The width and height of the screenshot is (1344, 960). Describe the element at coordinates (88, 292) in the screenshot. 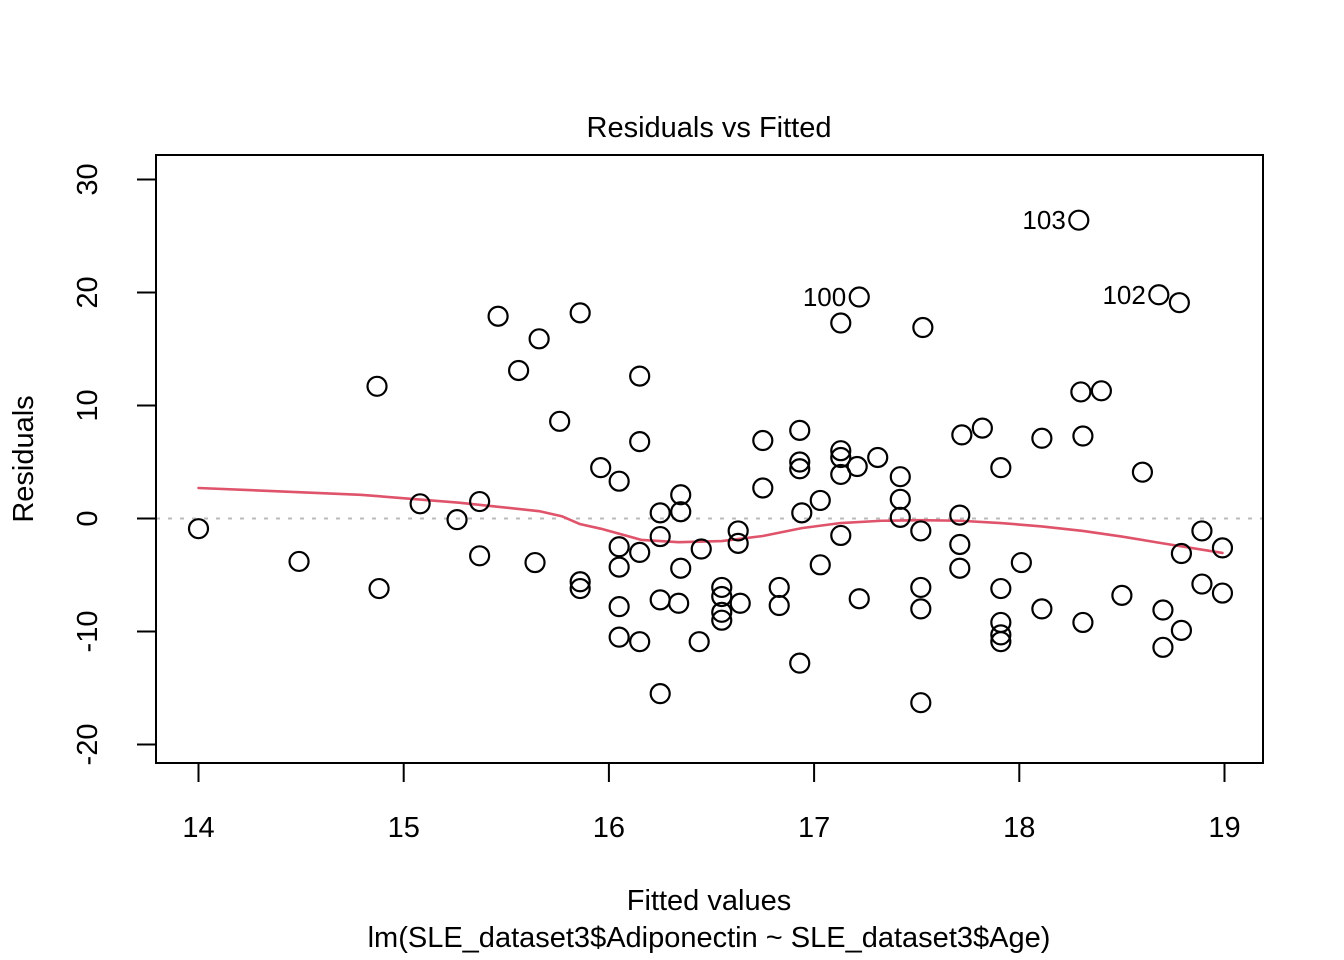

I see `y-tick-label: 20` at that location.